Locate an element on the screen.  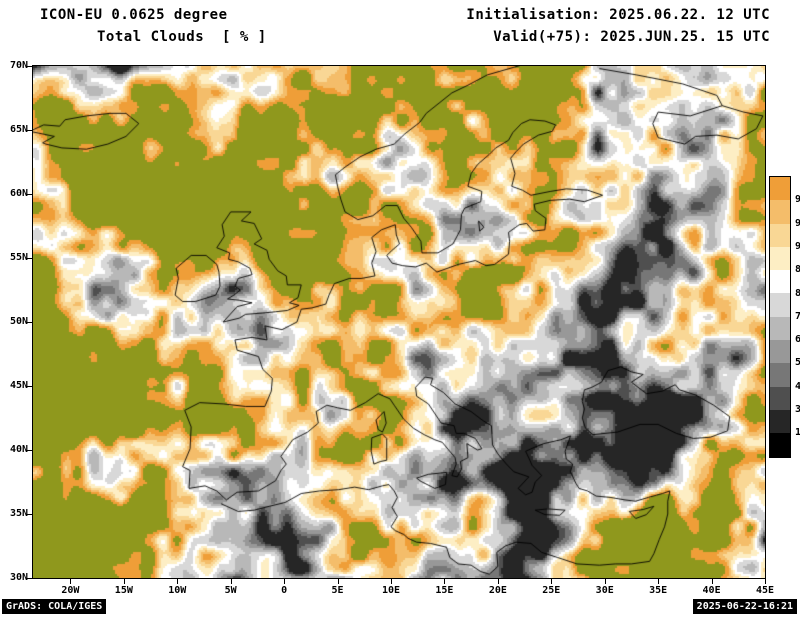
legend-value-label: 10 is located at coordinates (797, 433).